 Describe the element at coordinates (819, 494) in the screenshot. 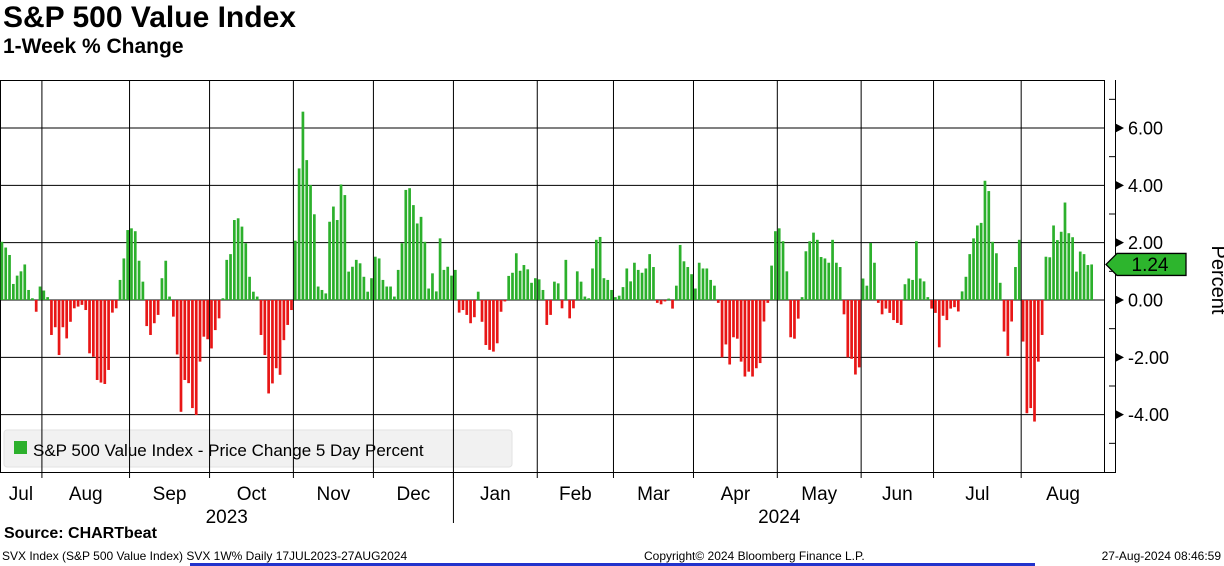

I see `month-label: May` at that location.